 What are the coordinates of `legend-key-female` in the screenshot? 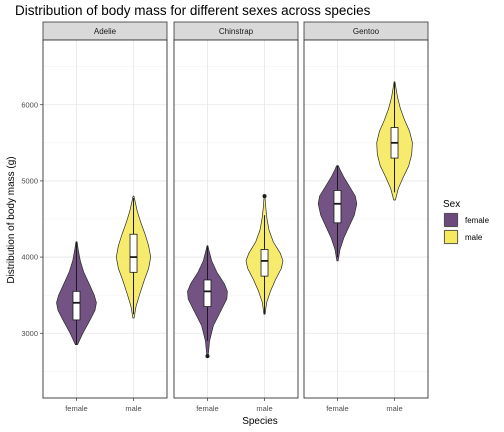 It's located at (451, 220).